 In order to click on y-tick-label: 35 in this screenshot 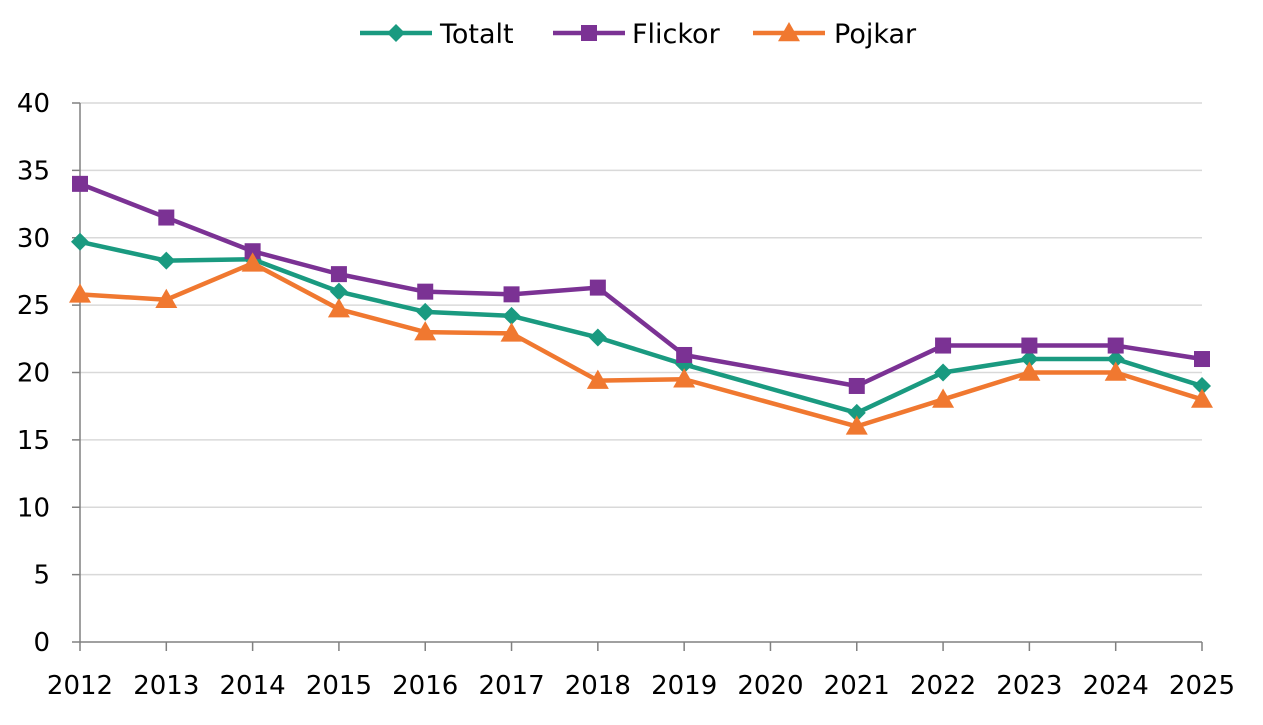, I will do `click(33, 171)`.